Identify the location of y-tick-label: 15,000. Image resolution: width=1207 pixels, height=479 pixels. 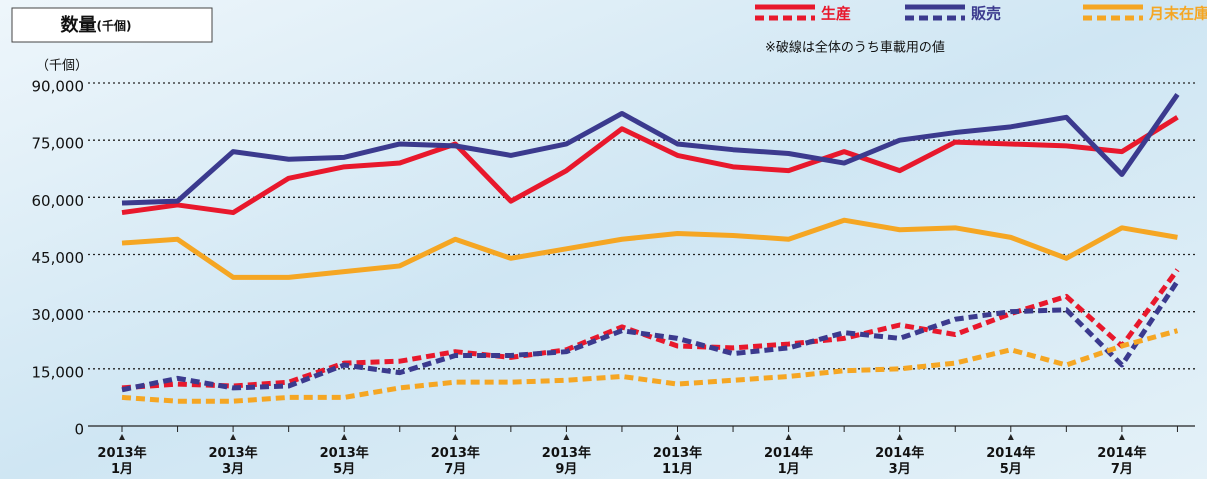
(58, 372).